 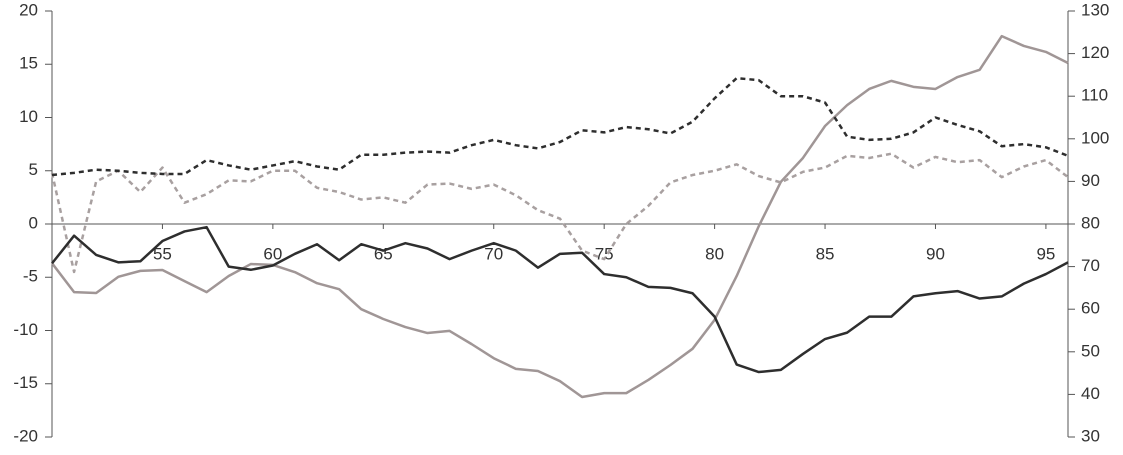 I want to click on x-tick-label: 60, so click(x=272, y=253).